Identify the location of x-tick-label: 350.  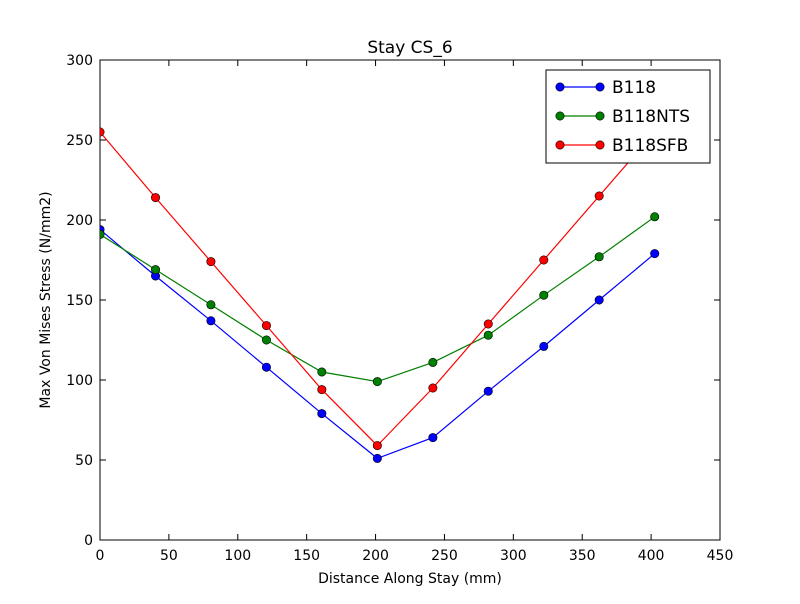
(582, 556).